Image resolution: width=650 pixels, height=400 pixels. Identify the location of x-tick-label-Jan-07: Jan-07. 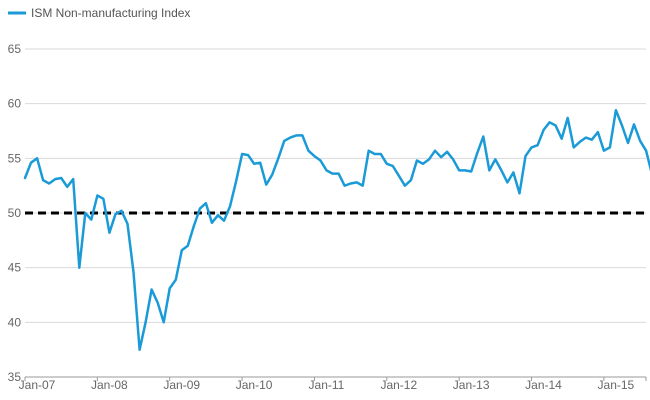
(37, 385).